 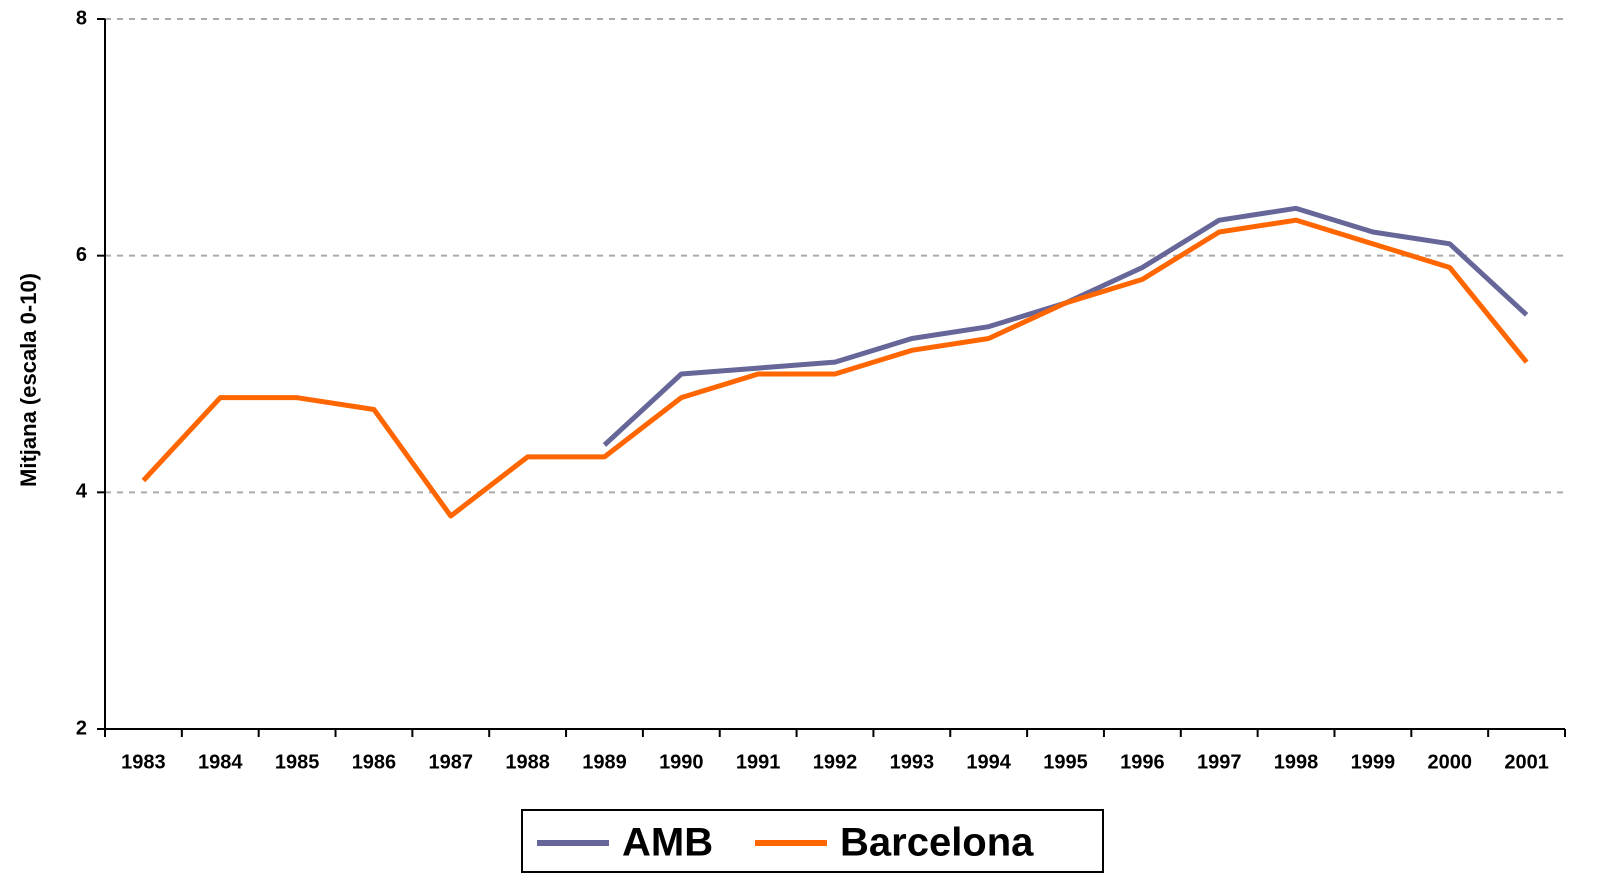 What do you see at coordinates (1526, 762) in the screenshot?
I see `x-tick-label: 2001` at bounding box center [1526, 762].